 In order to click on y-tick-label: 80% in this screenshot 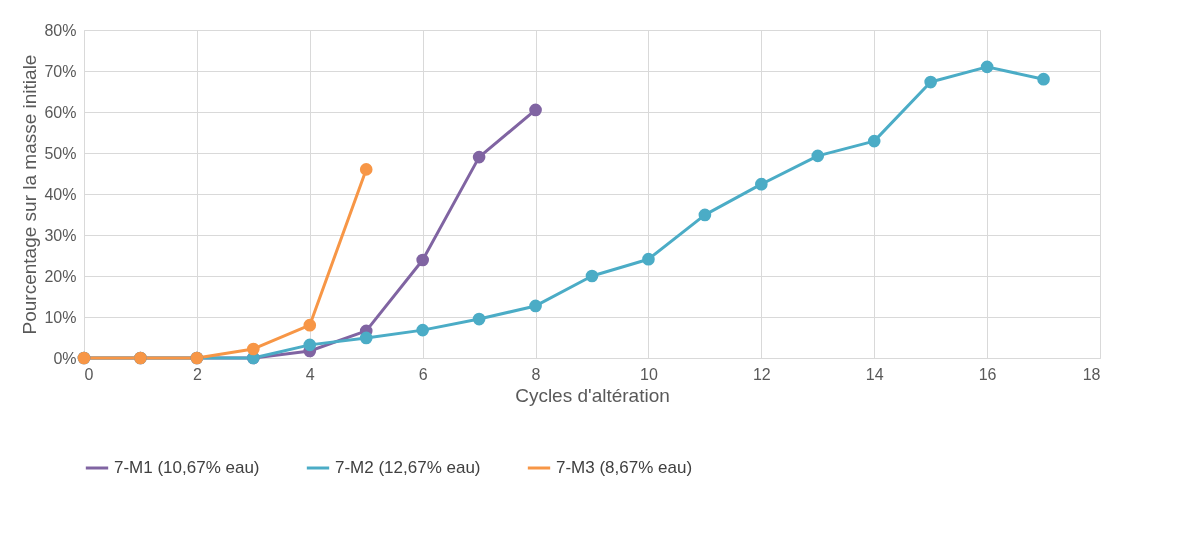, I will do `click(60, 30)`.